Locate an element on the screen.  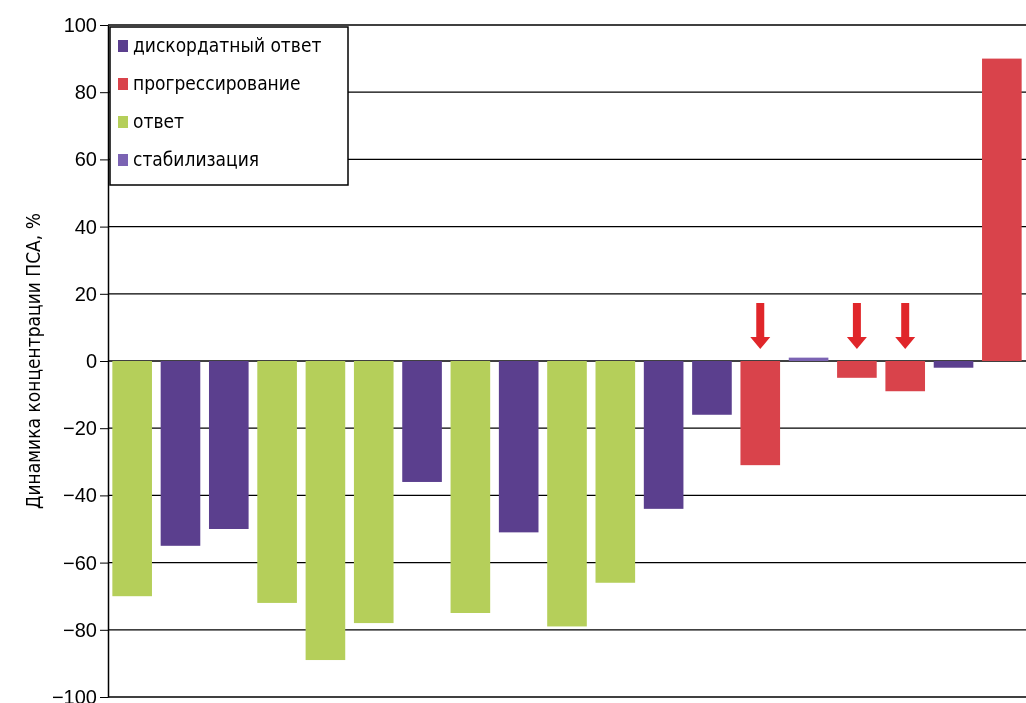
legend-label: дискордатный ответ is located at coordinates (227, 45).